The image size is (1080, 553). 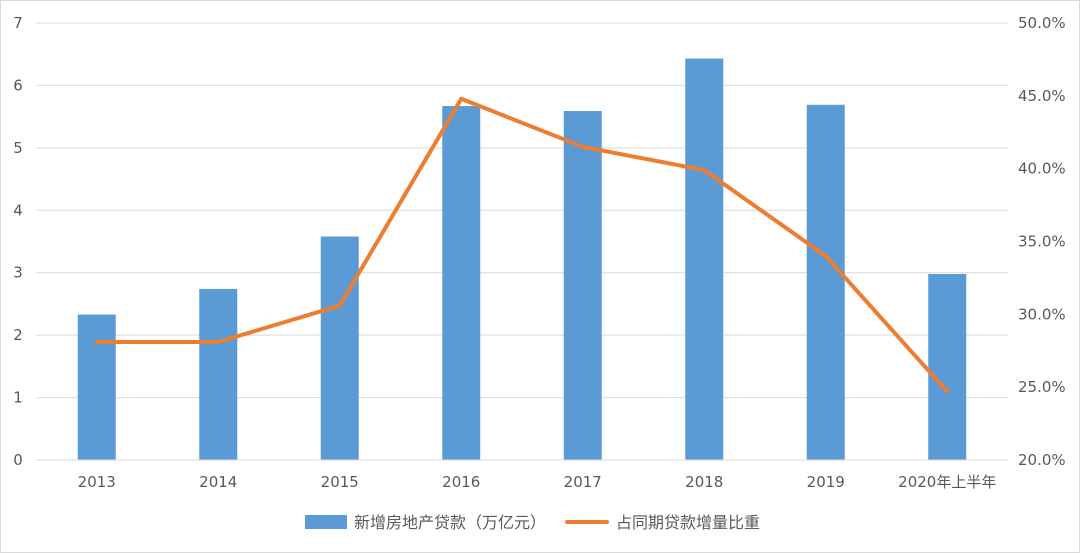 I want to click on right-axis-tick-label: 45.0%, so click(x=1042, y=96).